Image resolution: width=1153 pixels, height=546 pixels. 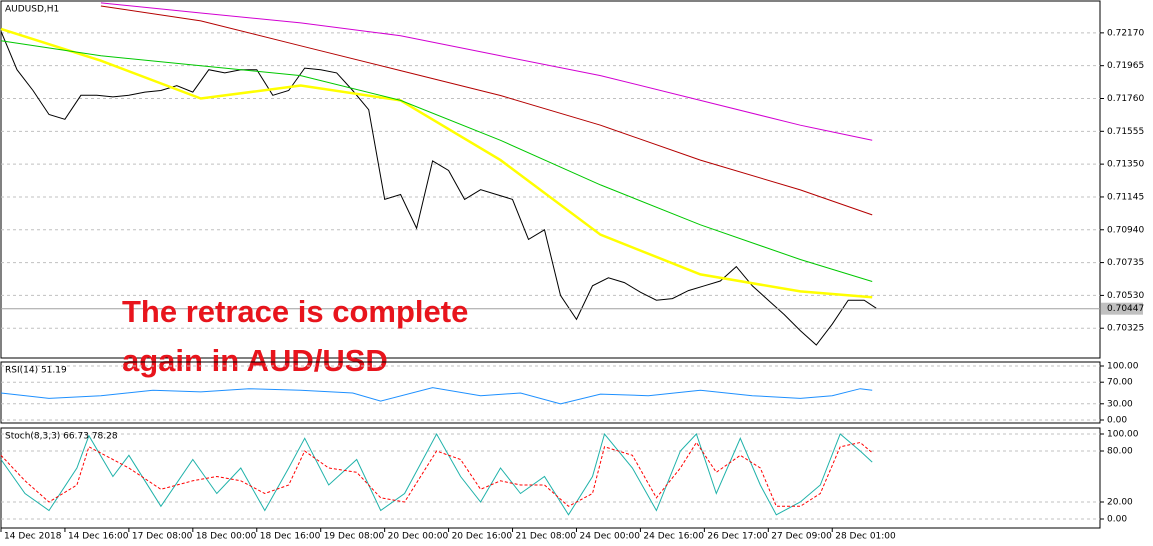 What do you see at coordinates (546, 537) in the screenshot?
I see `x-tick-label: 21 Dec 08:00` at bounding box center [546, 537].